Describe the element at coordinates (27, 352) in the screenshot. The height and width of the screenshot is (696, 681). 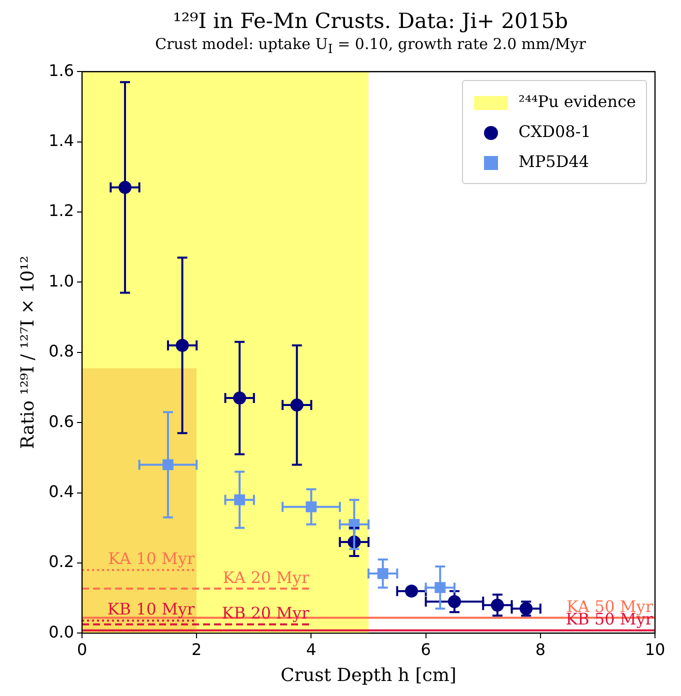
I see `y-axis-title: Ratio ¹²⁹I / ¹²⁷I × 10¹²` at that location.